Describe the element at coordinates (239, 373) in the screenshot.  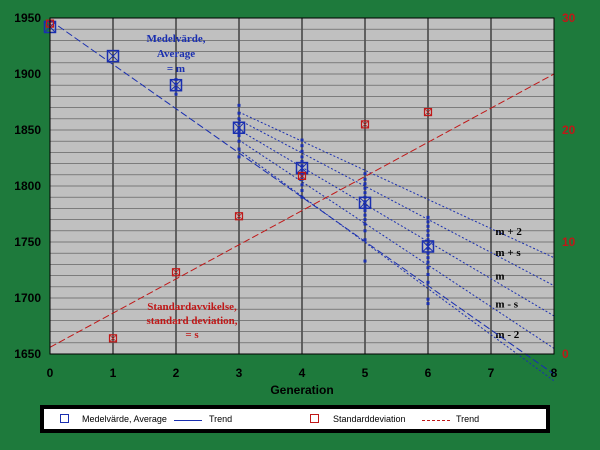
I see `x-tick-label: 3` at that location.